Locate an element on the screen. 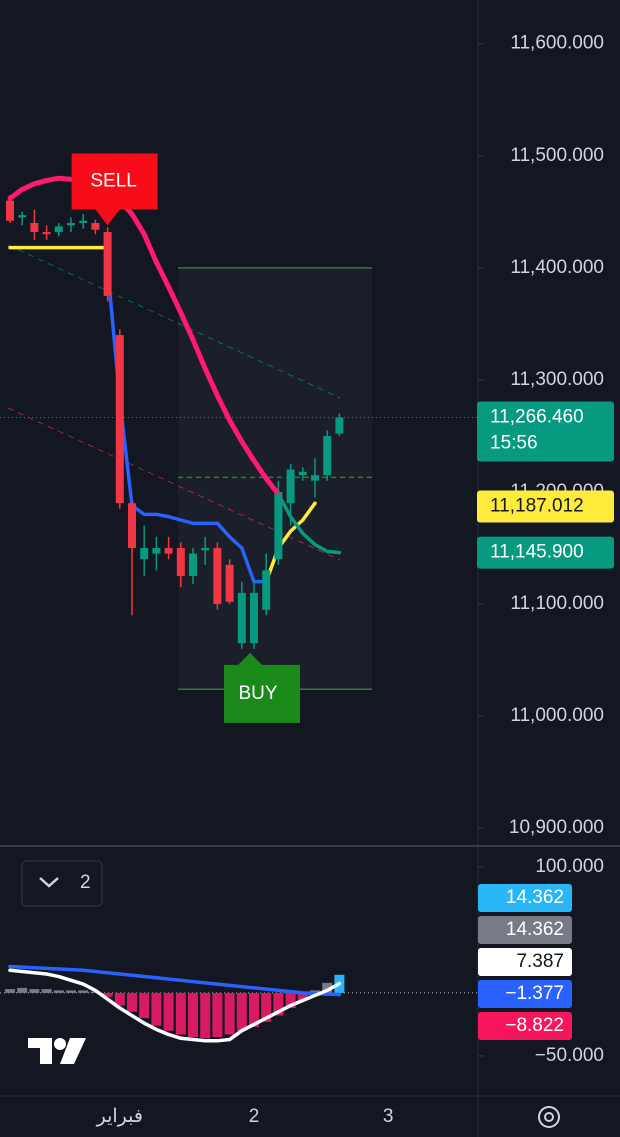 The height and width of the screenshot is (1137, 620). signal-label: SELL is located at coordinates (113, 181).